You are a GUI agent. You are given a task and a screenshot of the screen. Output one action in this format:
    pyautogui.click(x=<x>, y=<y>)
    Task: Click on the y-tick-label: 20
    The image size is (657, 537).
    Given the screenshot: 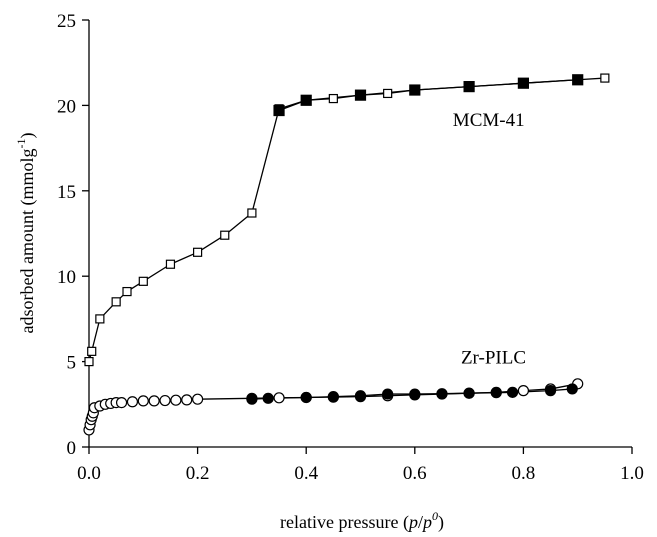 What is the action you would take?
    pyautogui.click(x=66, y=106)
    